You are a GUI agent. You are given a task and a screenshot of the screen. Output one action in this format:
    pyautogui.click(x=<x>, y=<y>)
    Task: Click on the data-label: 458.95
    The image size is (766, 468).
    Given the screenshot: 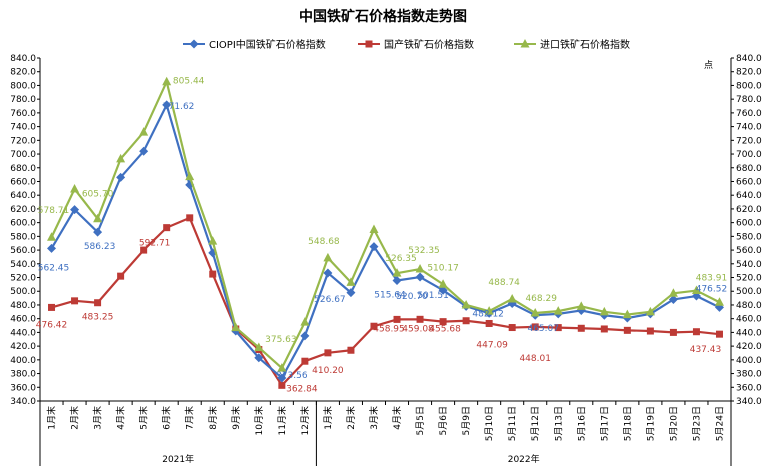 What is the action you would take?
    pyautogui.click(x=389, y=329)
    